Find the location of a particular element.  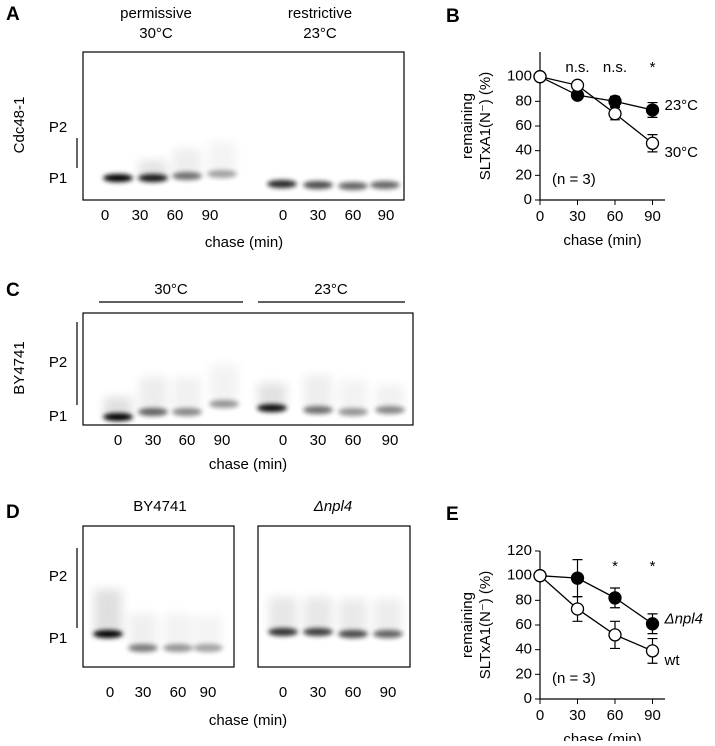

condition: 30°C is located at coordinates (171, 289).